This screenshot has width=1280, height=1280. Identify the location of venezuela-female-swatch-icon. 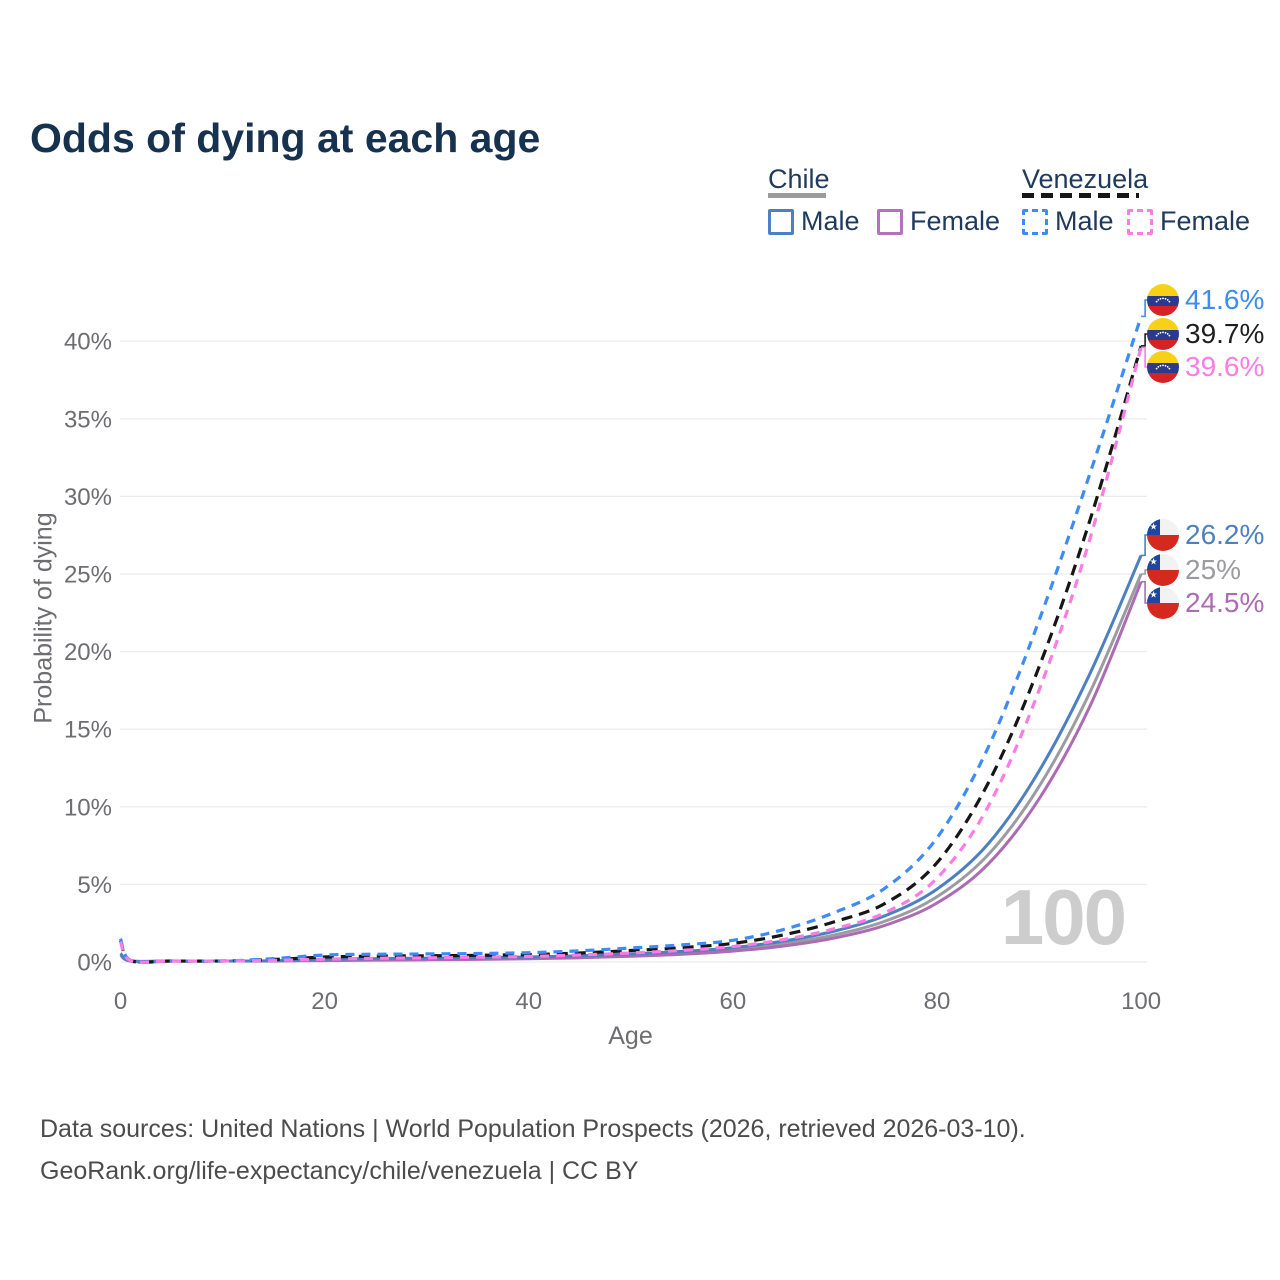
(1140, 221).